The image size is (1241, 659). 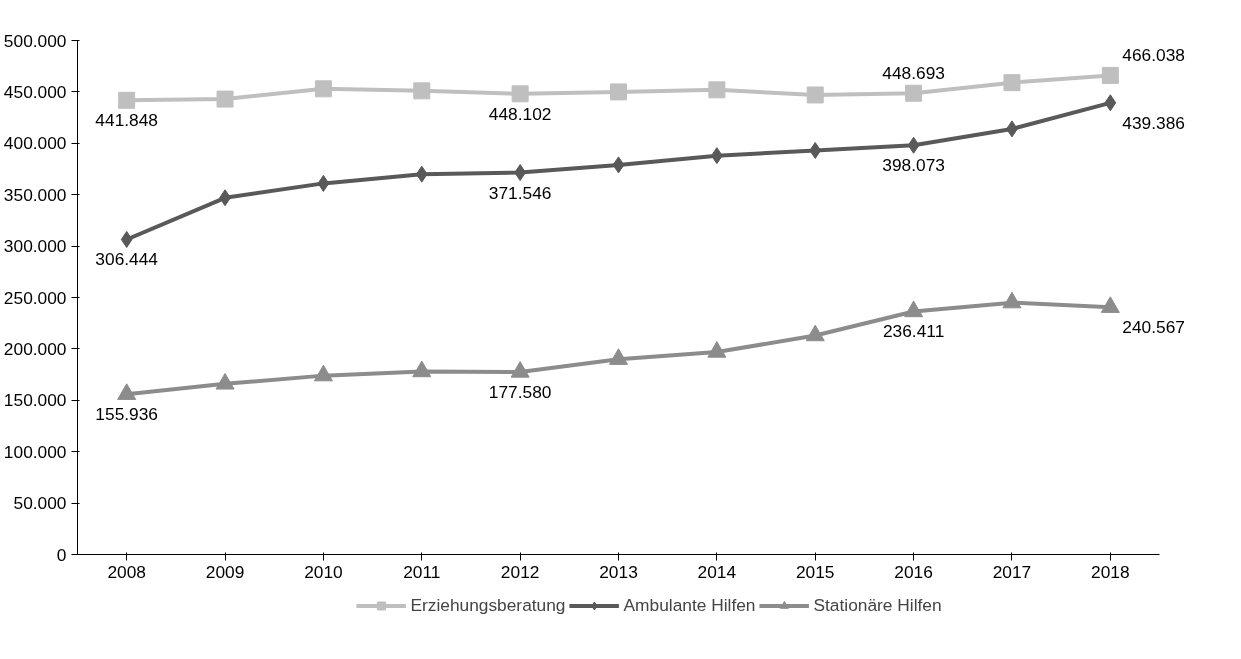 What do you see at coordinates (520, 192) in the screenshot?
I see `data-label: 371.546` at bounding box center [520, 192].